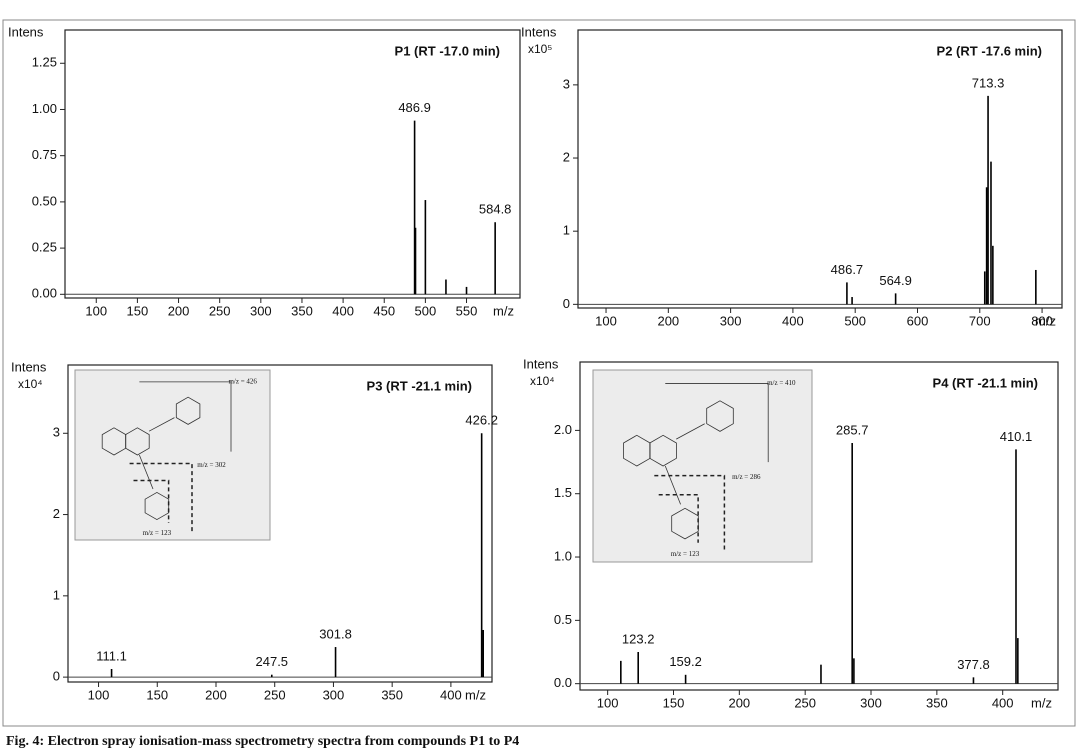 Image resolution: width=1080 pixels, height=756 pixels. I want to click on y-tick-label: 0.50, so click(44, 200).